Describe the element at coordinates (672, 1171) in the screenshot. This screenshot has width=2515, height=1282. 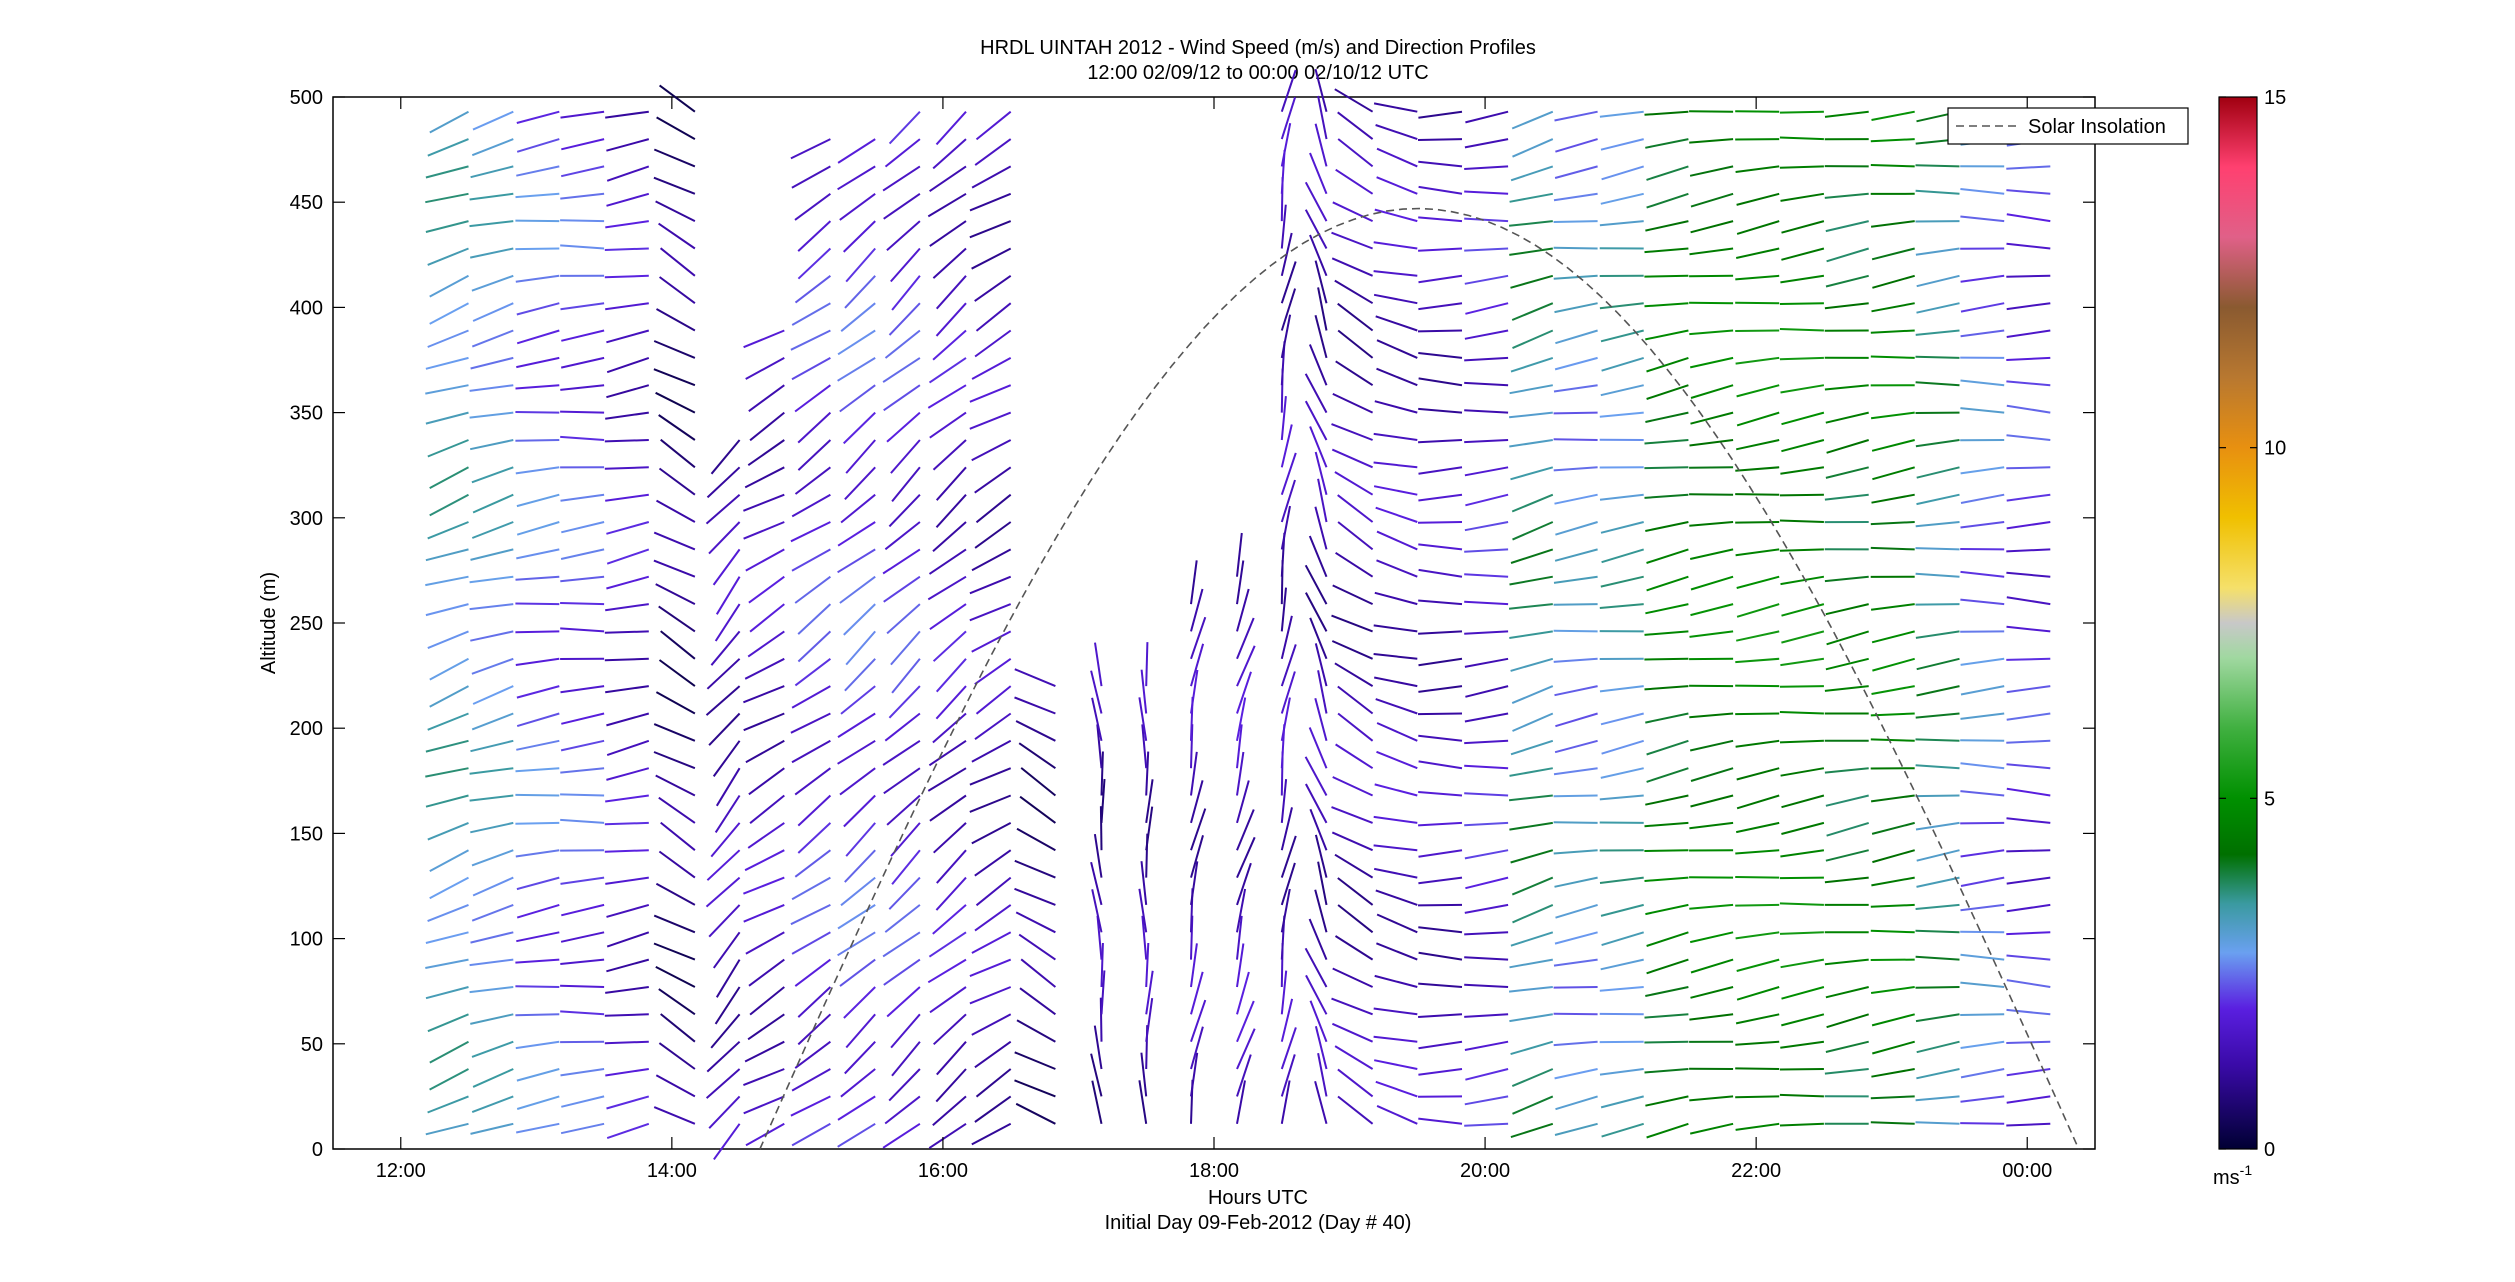
I see `x-tick-label: 14:00` at that location.